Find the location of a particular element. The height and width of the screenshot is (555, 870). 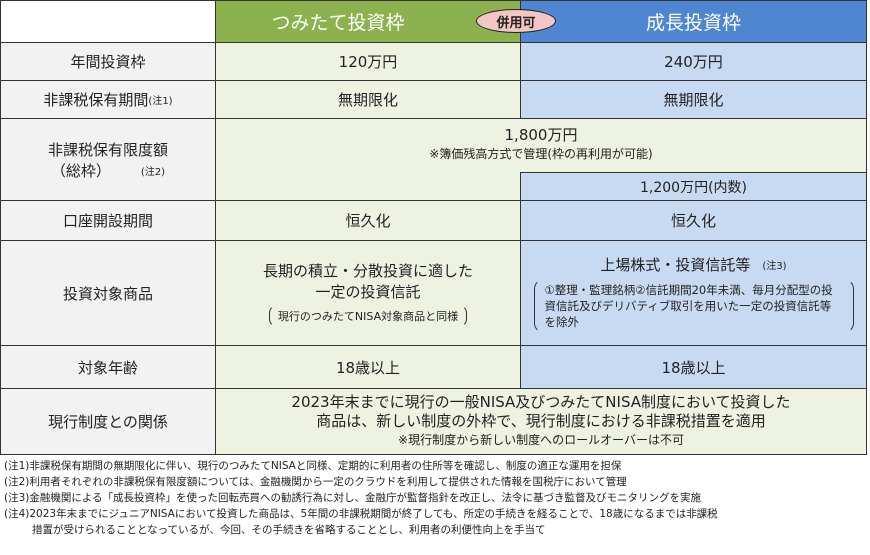

relation-line1: 2023年末までに現行の一般NISA及びつみたてNISA制度において投資した is located at coordinates (541, 402).